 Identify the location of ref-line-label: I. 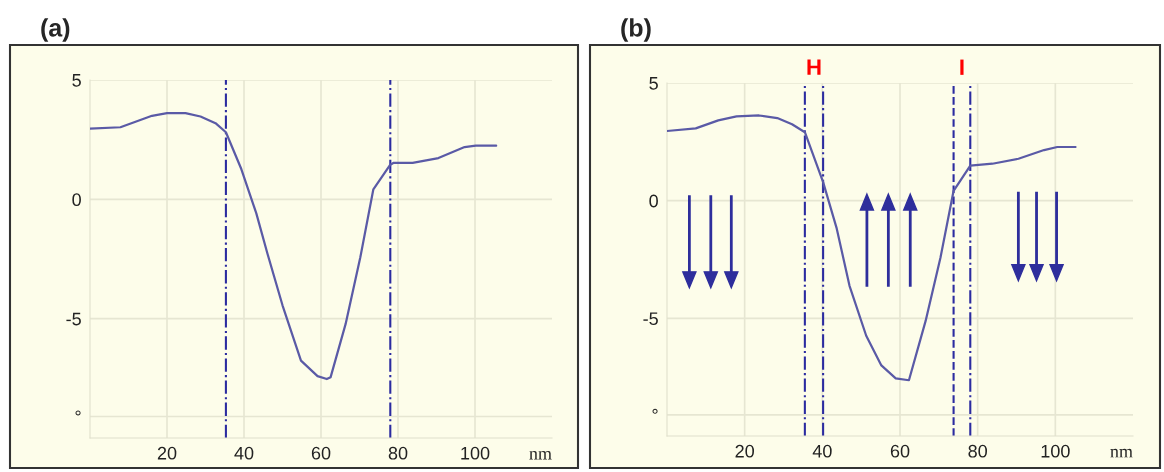
(962, 67).